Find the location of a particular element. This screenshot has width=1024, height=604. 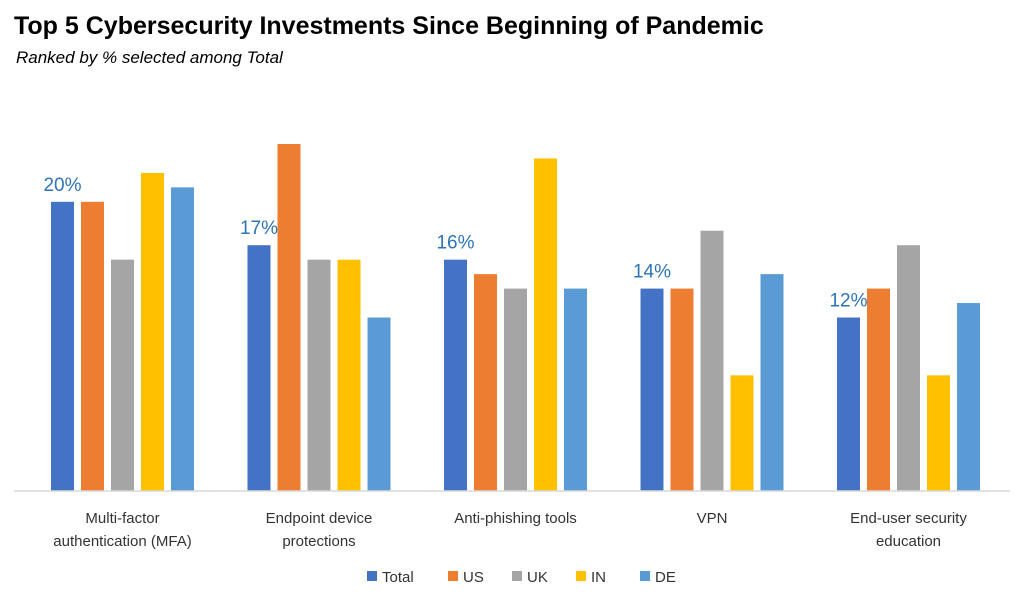

category-label-line: Endpoint device is located at coordinates (319, 518).